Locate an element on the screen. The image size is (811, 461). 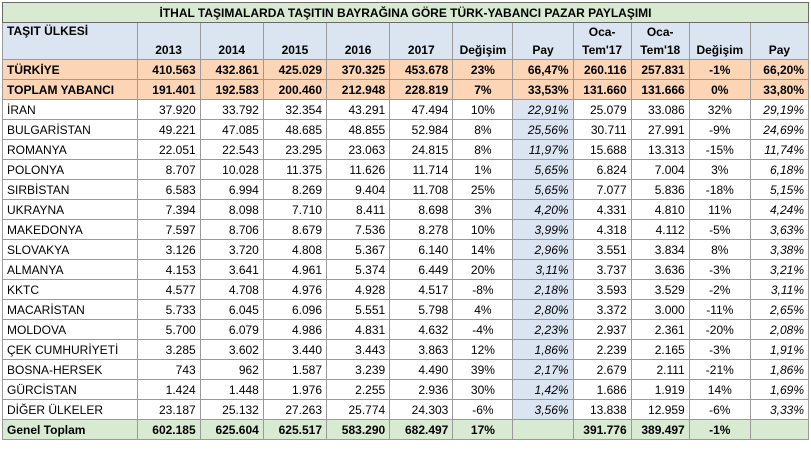
change-annual: 20% is located at coordinates (483, 269).